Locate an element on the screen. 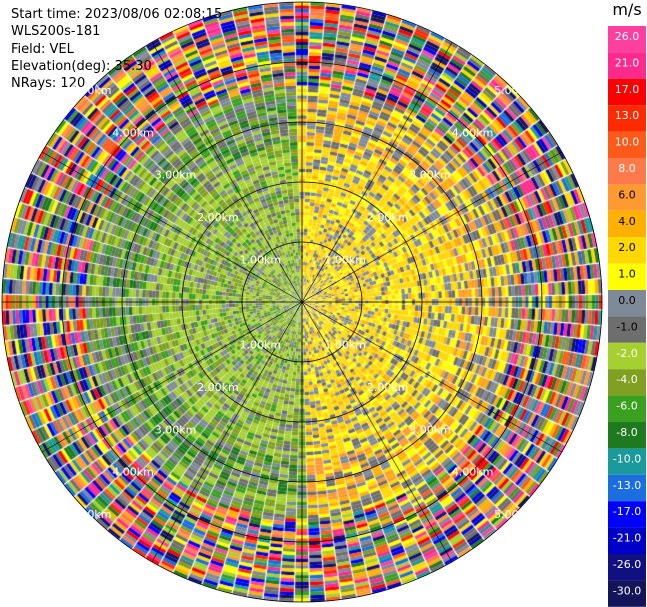 This screenshot has width=647, height=607. colorbar-tick-label: 4.0 is located at coordinates (627, 221).